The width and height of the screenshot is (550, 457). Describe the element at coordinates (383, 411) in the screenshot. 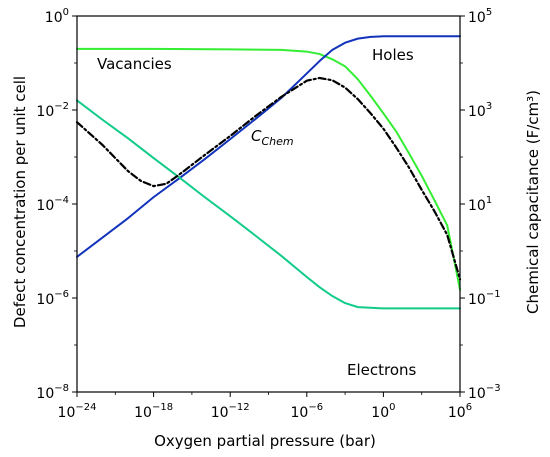

I see `x-tick-label: 10⁰` at that location.